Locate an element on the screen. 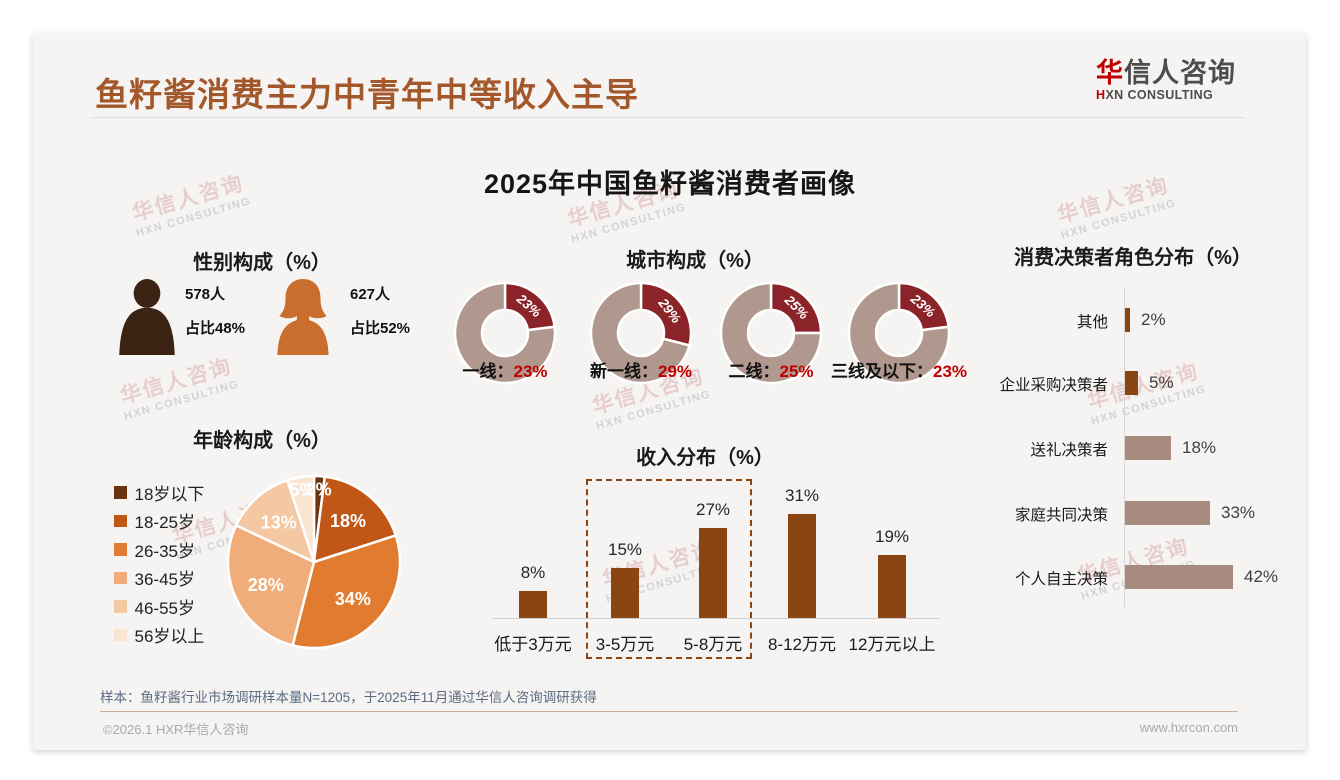 The width and height of the screenshot is (1340, 780). pie-slice-label: 5% is located at coordinates (303, 490).